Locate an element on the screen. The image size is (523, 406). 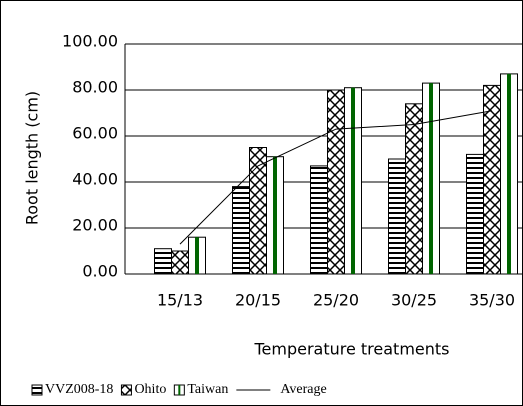
y-tick-label: 100.00 is located at coordinates (90, 41).